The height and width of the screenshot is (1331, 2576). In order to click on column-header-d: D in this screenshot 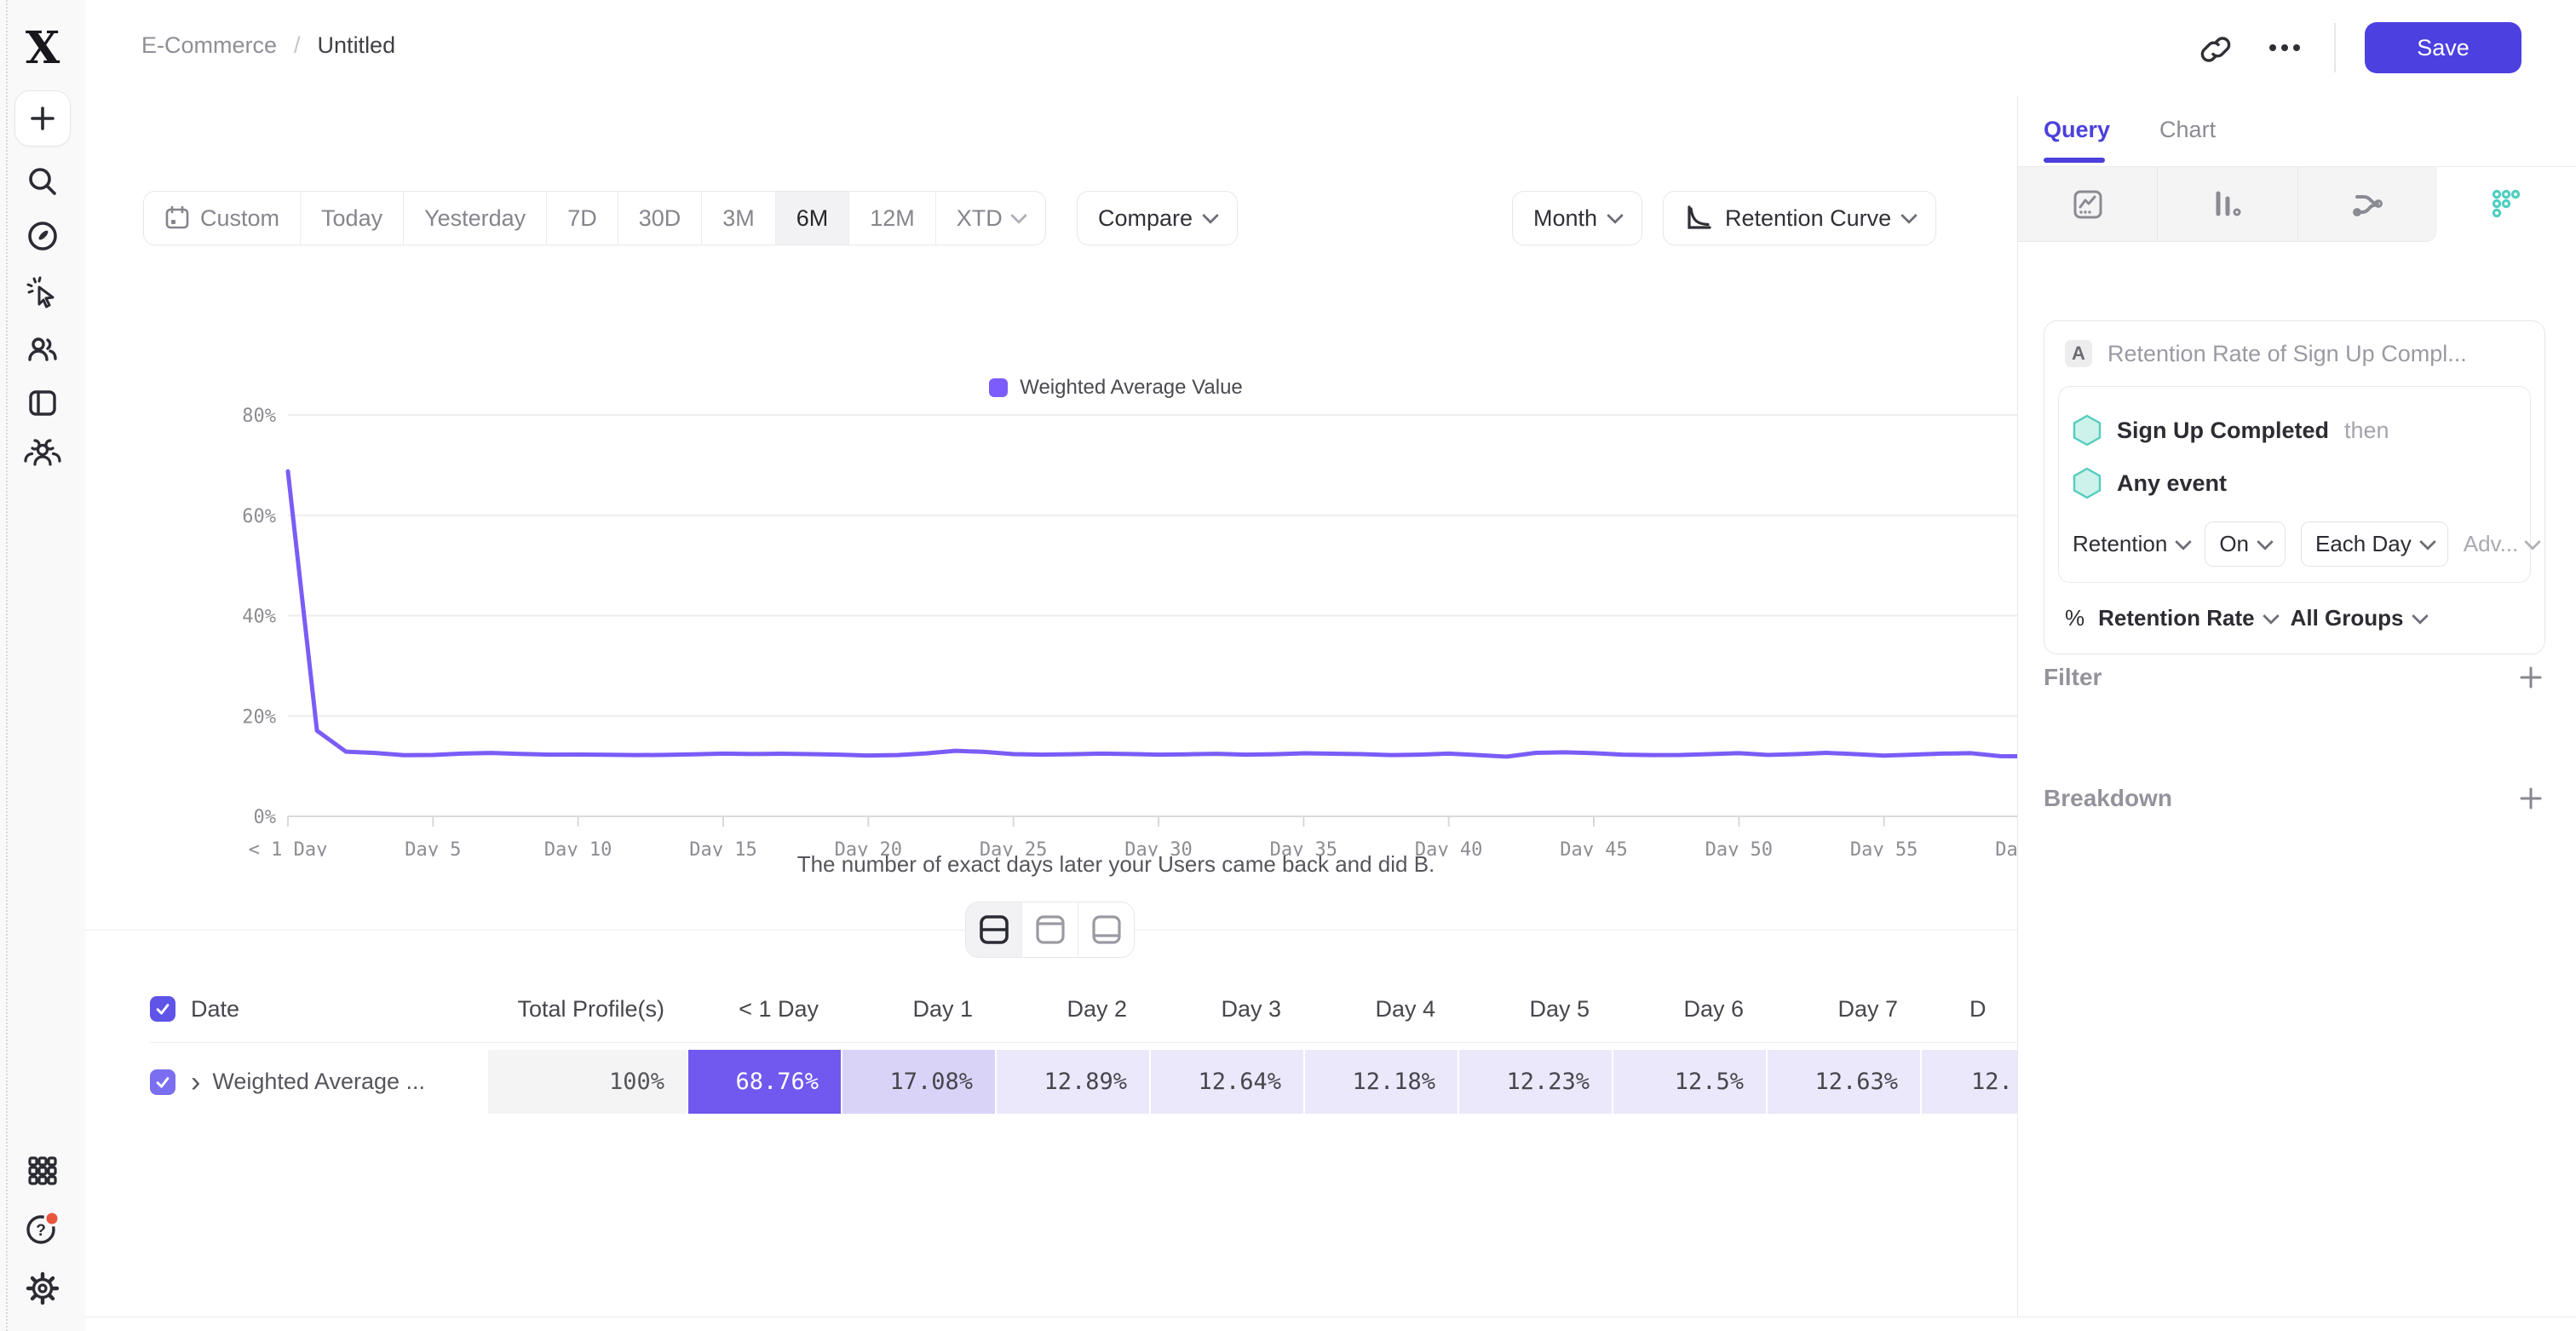, I will do `click(1978, 1008)`.